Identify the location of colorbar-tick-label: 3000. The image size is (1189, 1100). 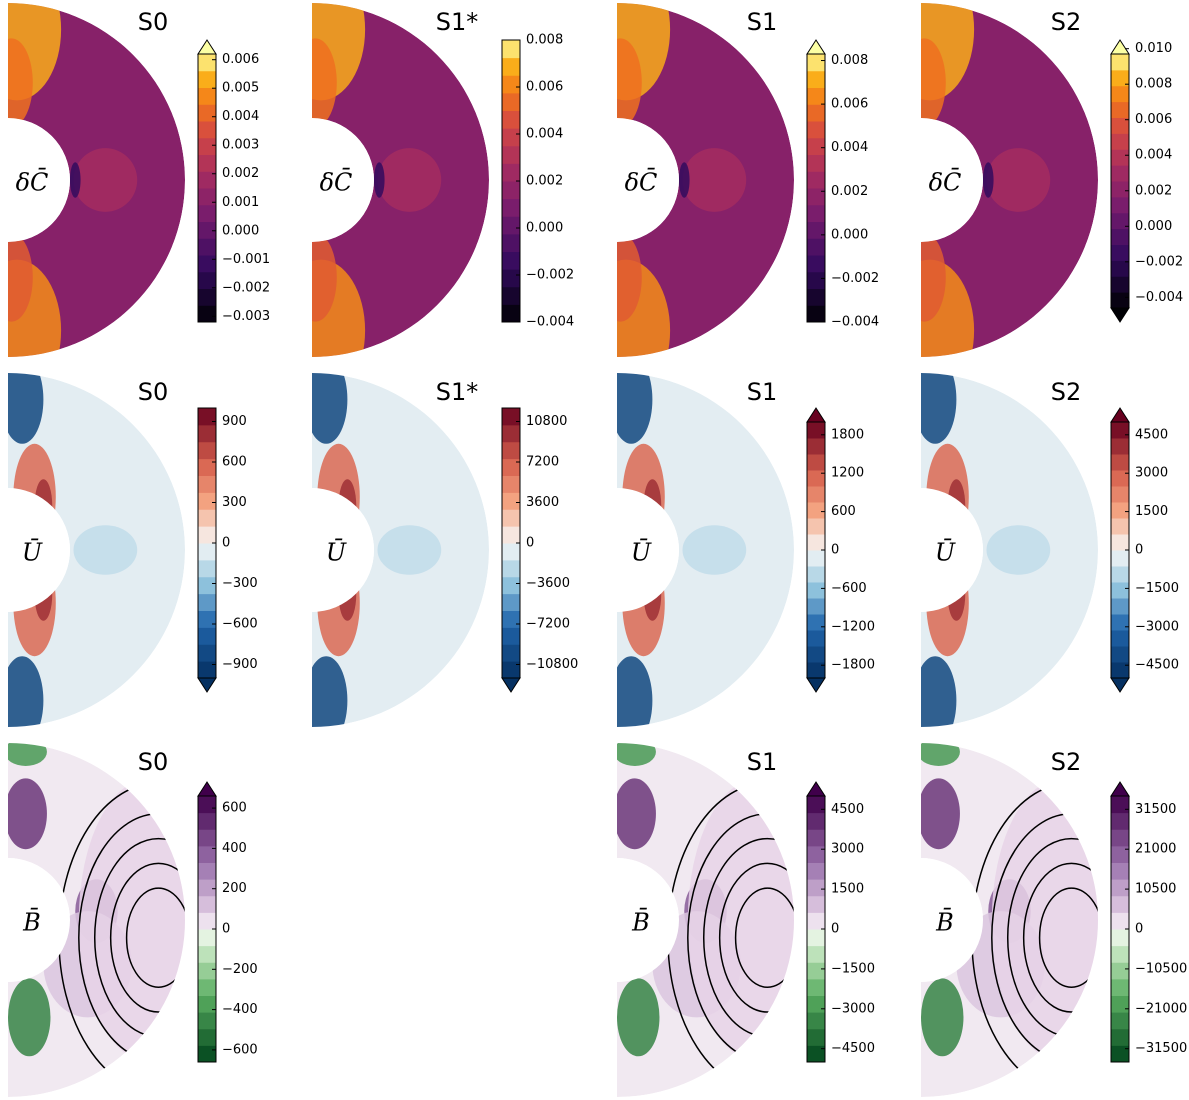
(1151, 473).